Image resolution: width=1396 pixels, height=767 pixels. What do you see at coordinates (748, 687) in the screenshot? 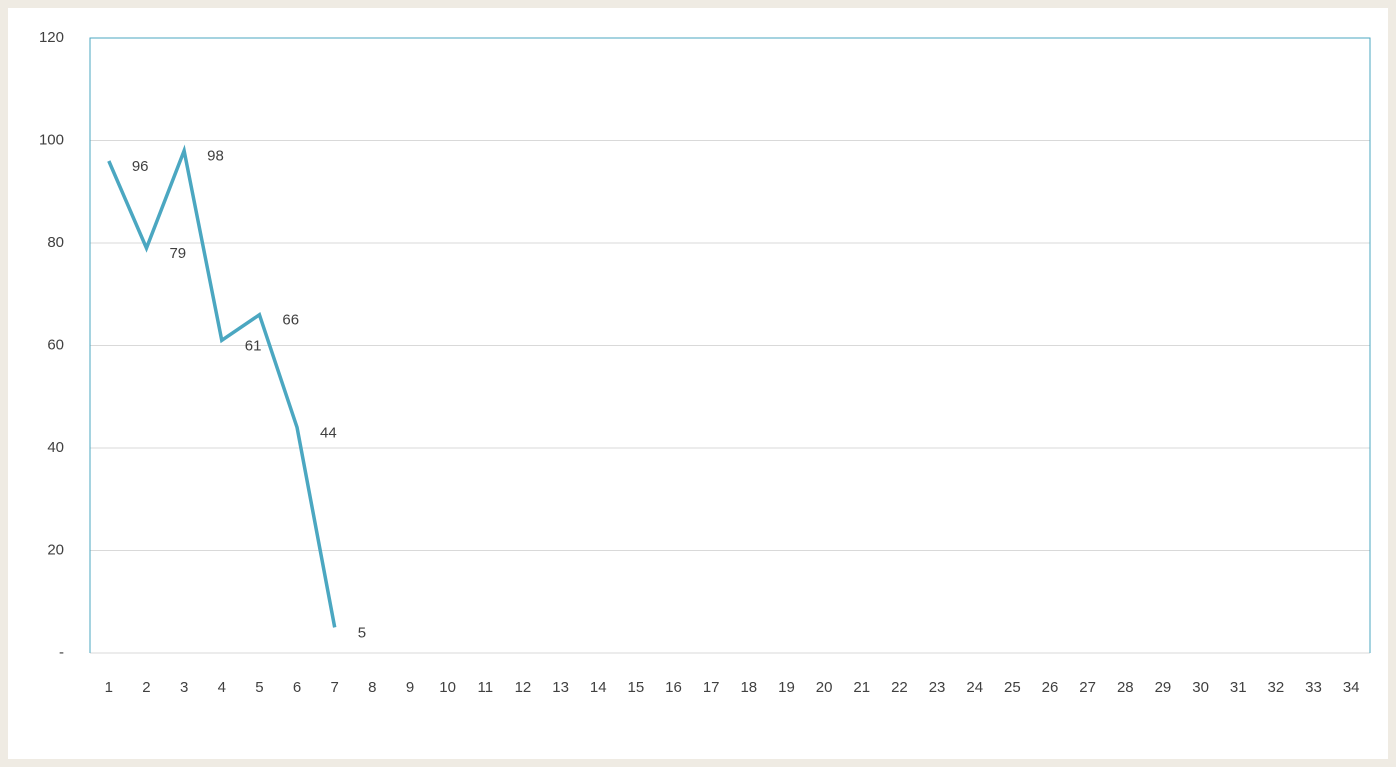
I see `x-tick-label: 18` at bounding box center [748, 687].